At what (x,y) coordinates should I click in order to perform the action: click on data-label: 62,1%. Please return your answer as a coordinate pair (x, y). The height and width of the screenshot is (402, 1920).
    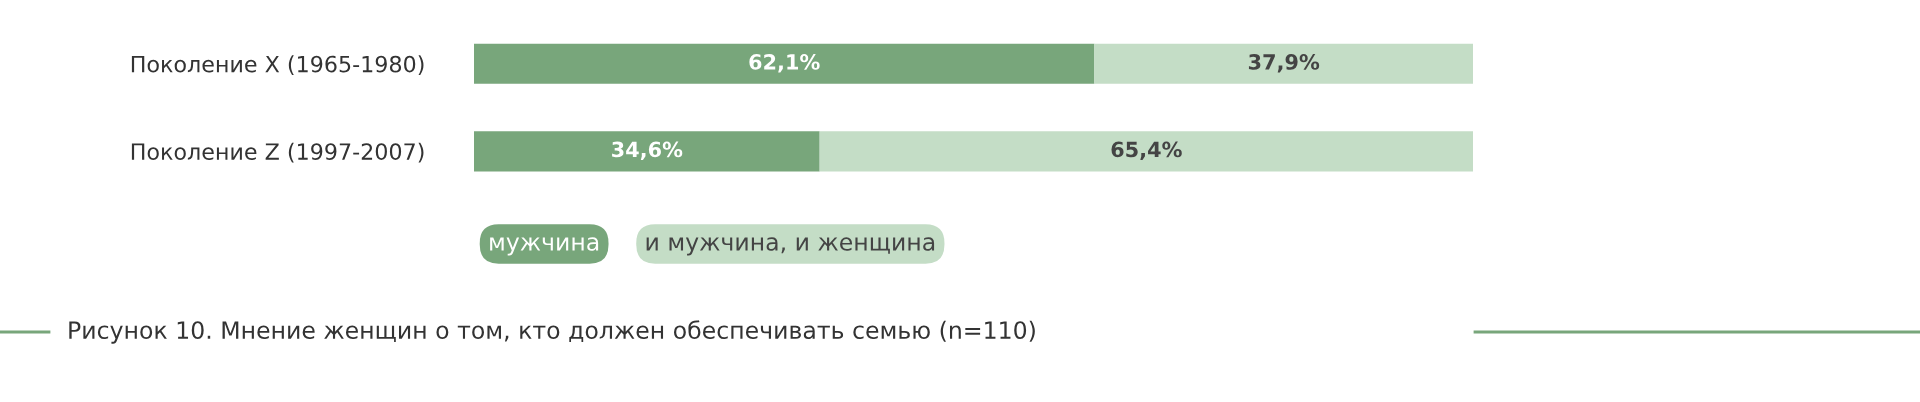
    Looking at the image, I should click on (784, 63).